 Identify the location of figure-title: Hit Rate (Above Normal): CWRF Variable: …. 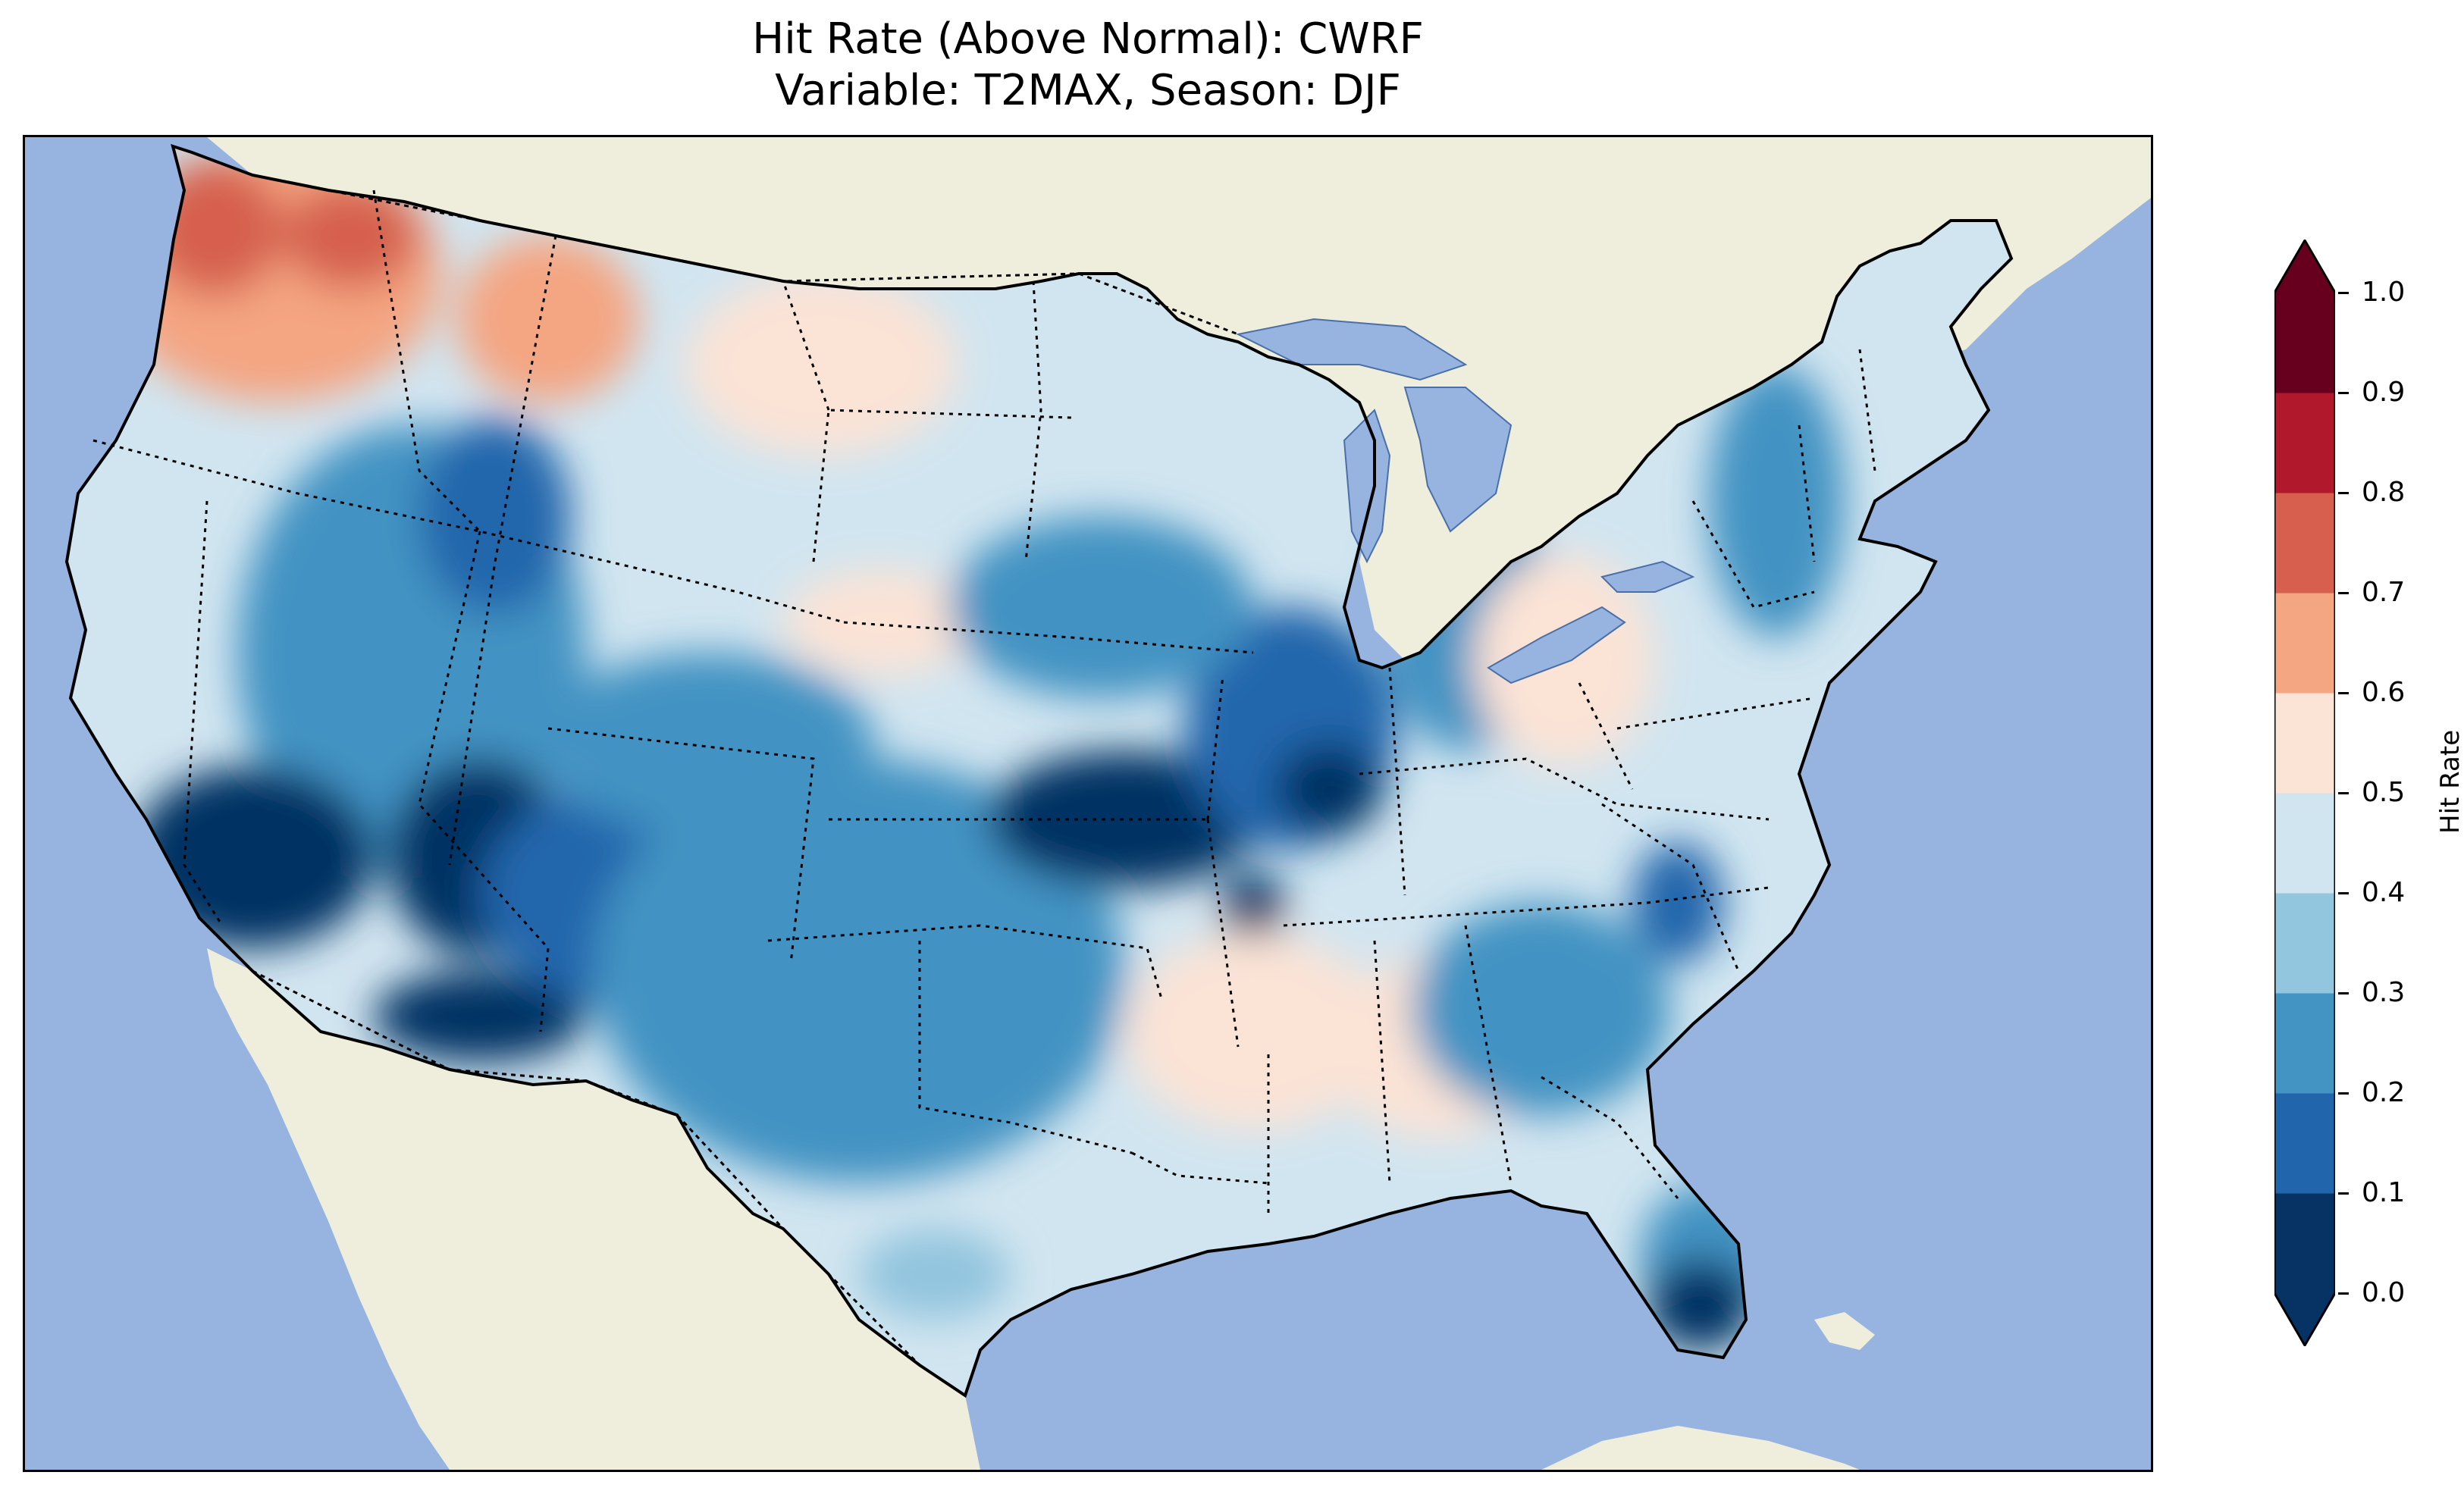
(1088, 65).